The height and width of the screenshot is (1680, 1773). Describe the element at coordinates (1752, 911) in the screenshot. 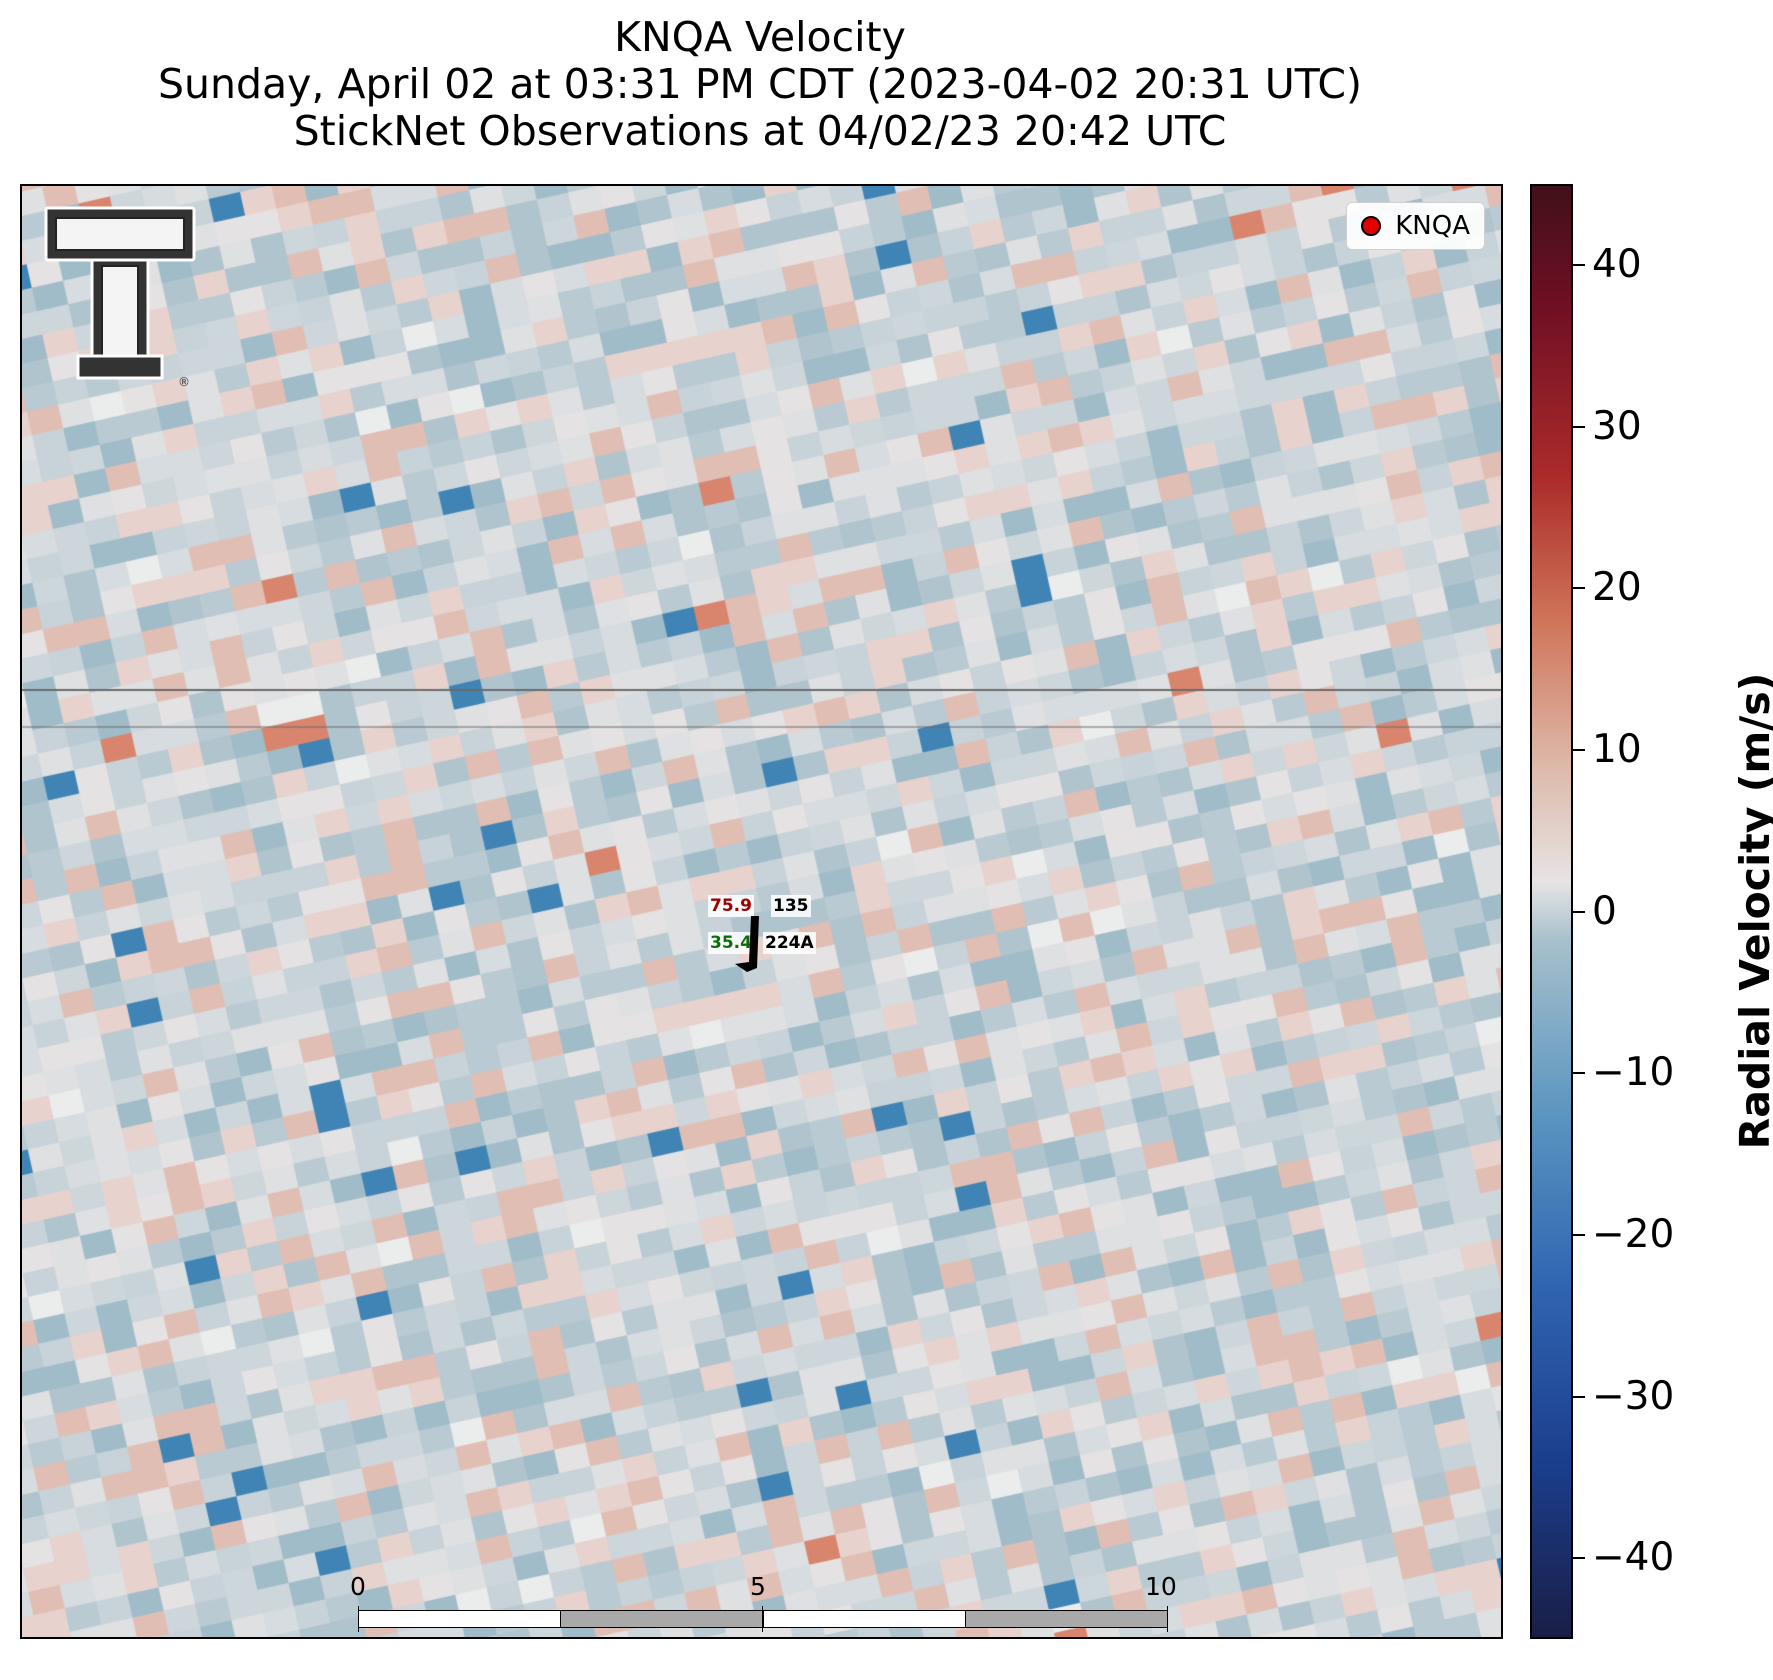

I see `colorbar-title: Radial Velocity (m/s)` at that location.